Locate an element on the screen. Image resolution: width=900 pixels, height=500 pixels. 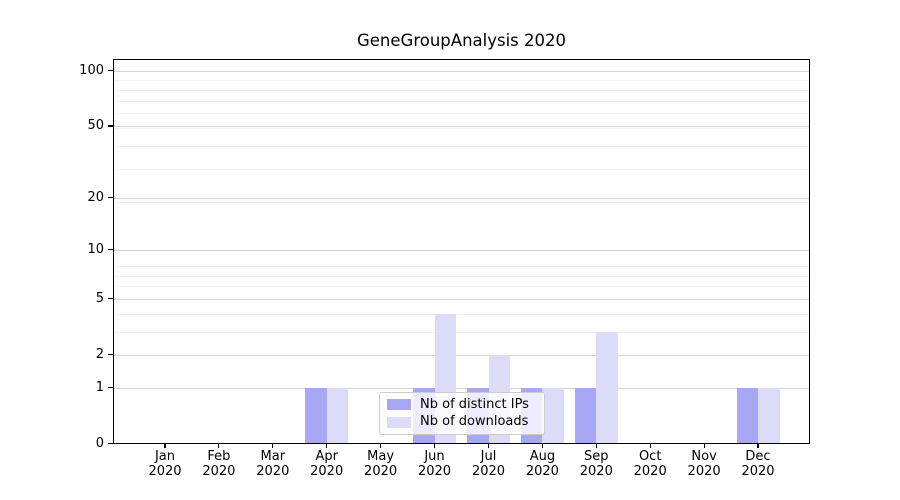
x-tick-label-oct: Oct 2020 is located at coordinates (650, 464).